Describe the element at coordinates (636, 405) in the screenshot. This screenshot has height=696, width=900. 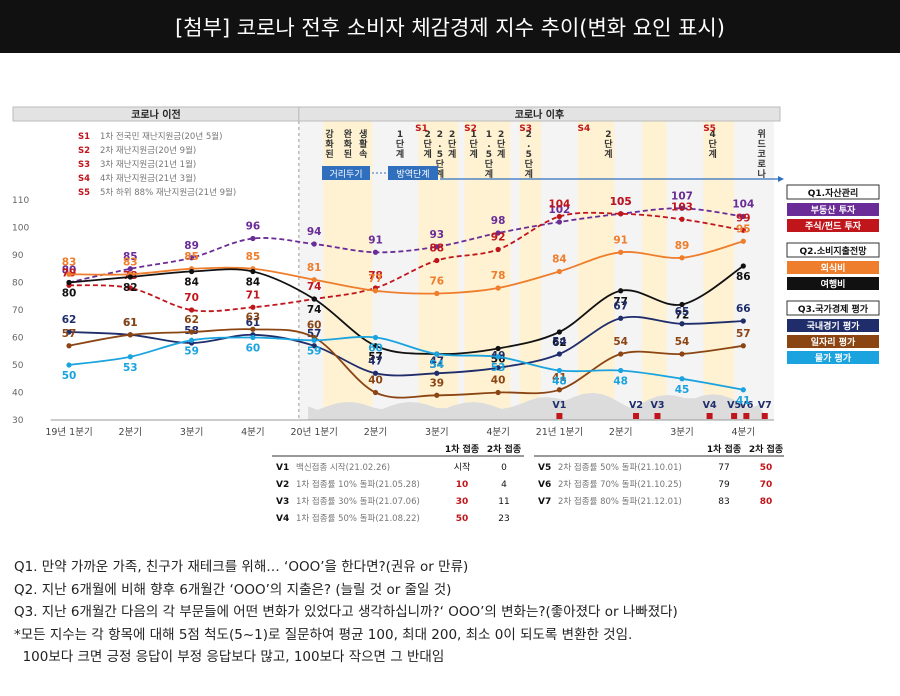
I see `vaccine-marker-label: V2` at that location.